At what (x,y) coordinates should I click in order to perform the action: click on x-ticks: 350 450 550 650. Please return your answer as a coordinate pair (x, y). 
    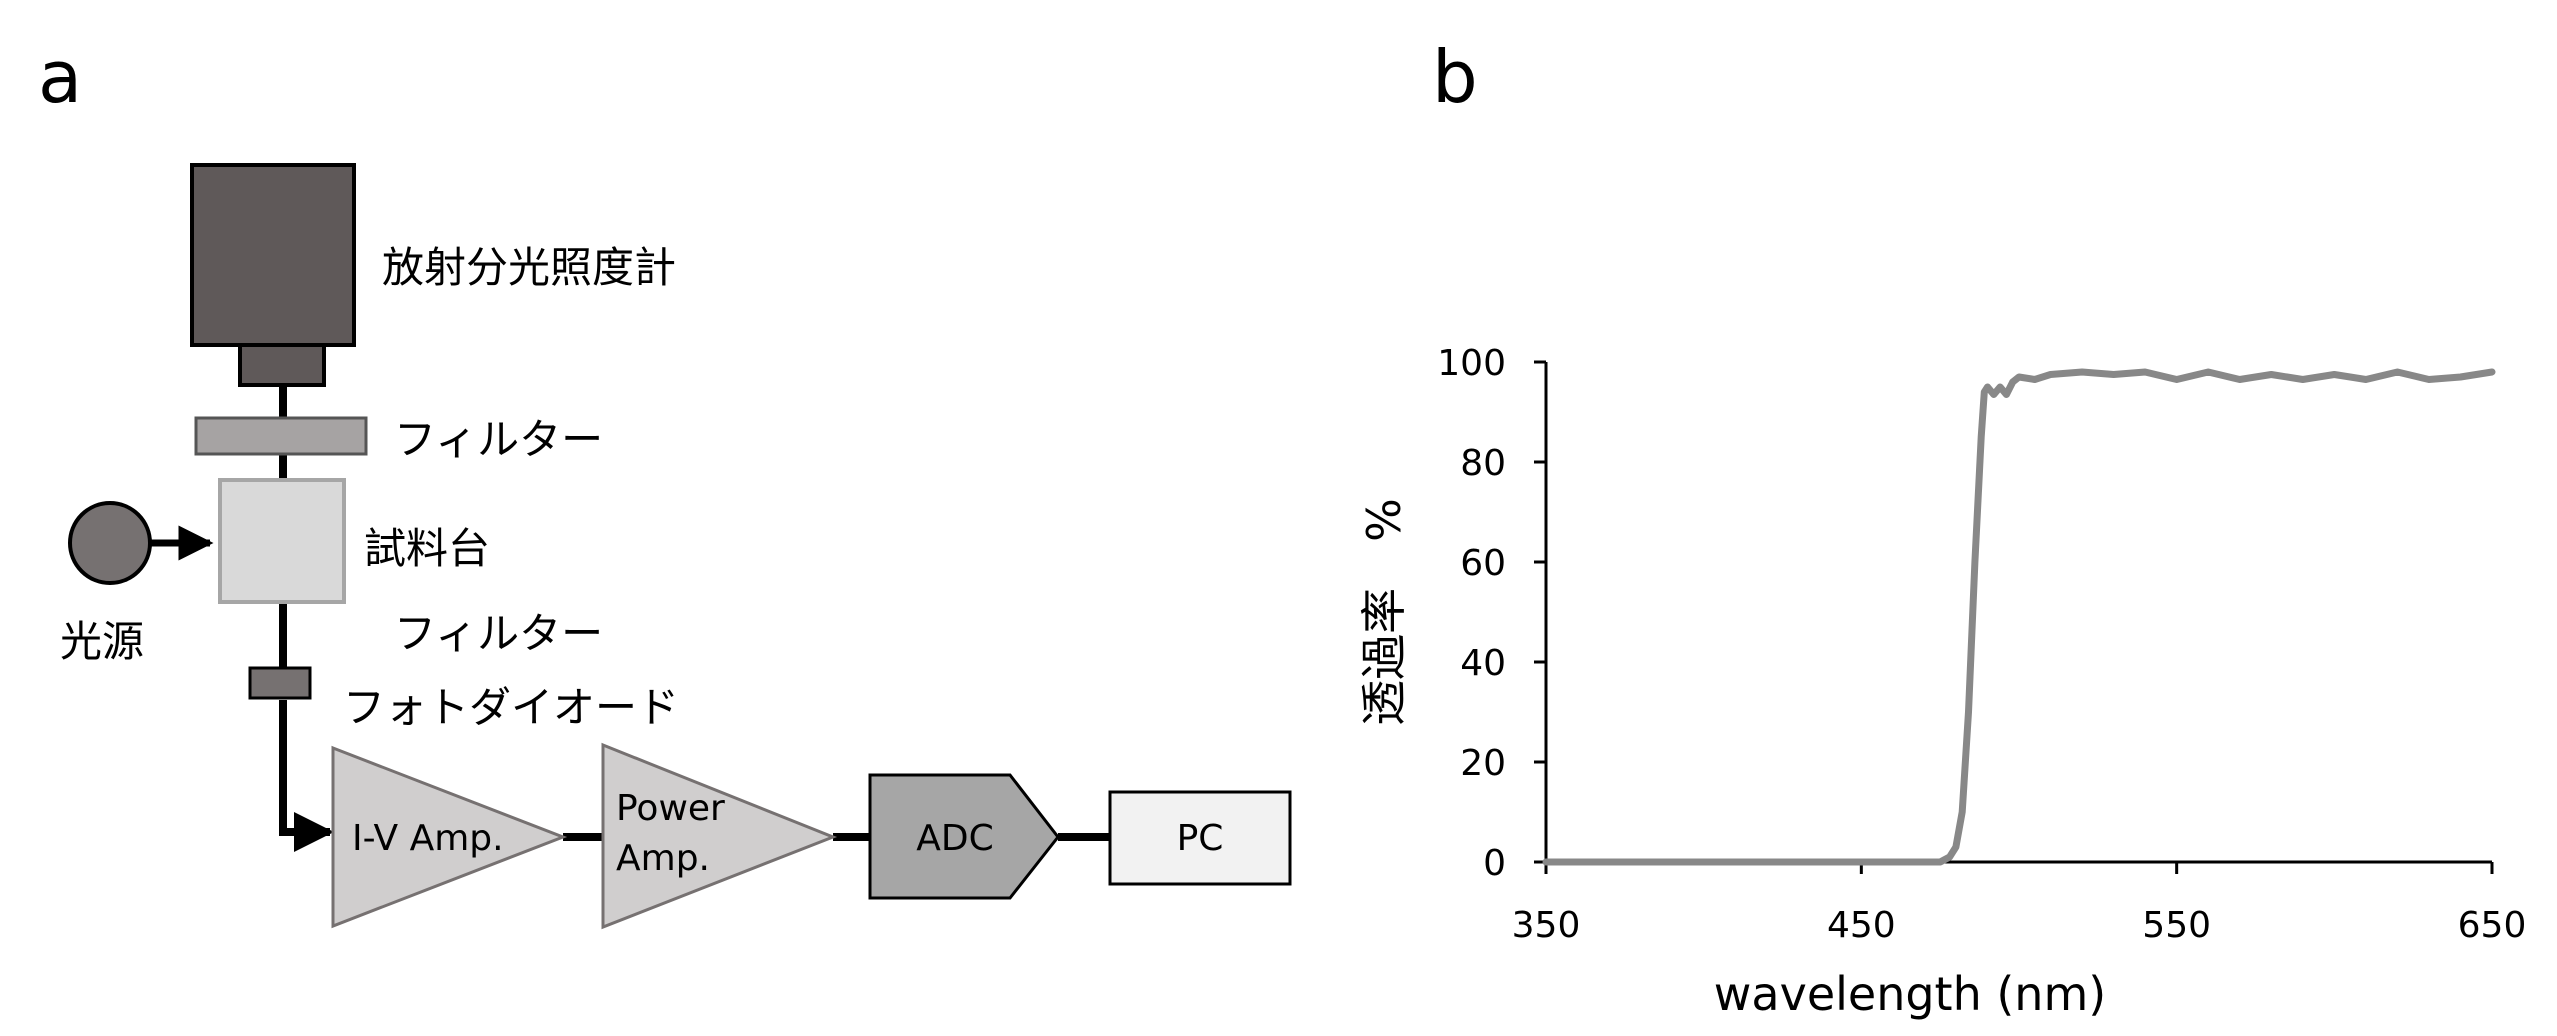
    Looking at the image, I should click on (2019, 904).